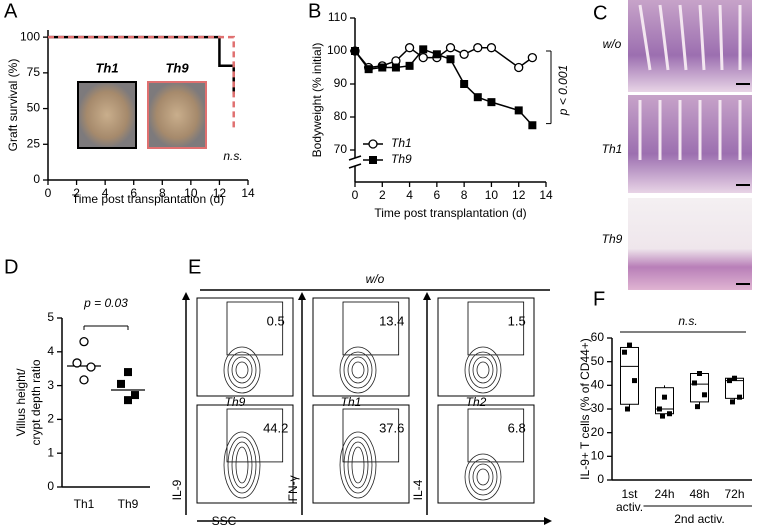  I want to click on annotation: p < 0.001, so click(563, 90).